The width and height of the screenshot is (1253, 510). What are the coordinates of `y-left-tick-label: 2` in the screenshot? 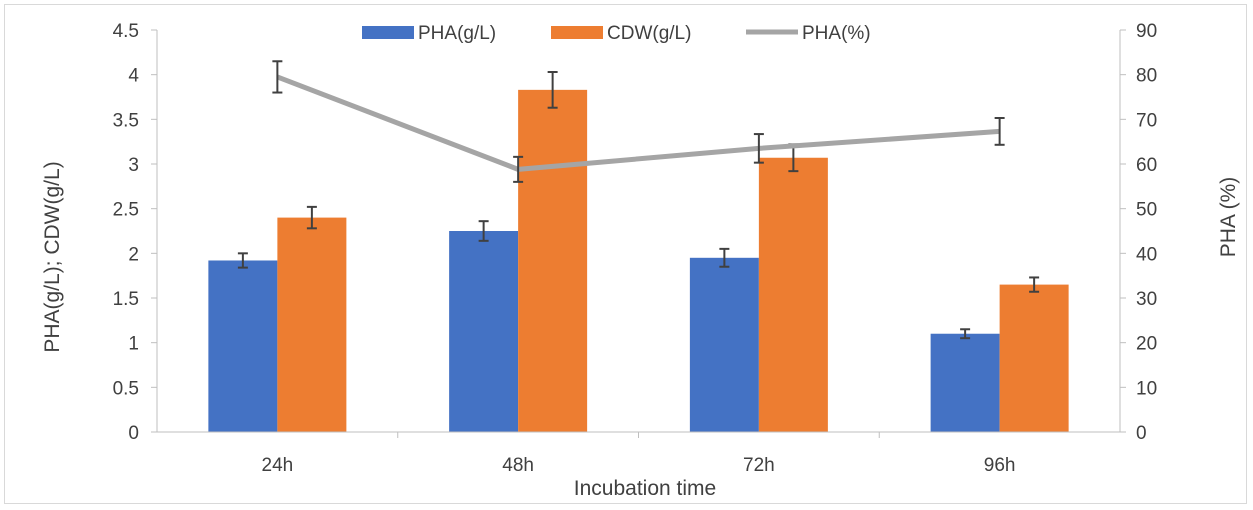 It's located at (133, 254).